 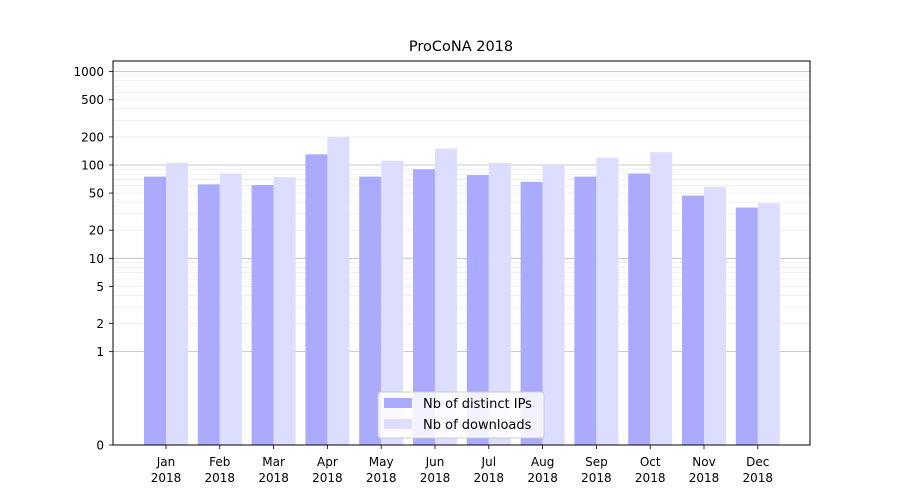 What do you see at coordinates (446, 296) in the screenshot?
I see `bar-jun-downloads` at bounding box center [446, 296].